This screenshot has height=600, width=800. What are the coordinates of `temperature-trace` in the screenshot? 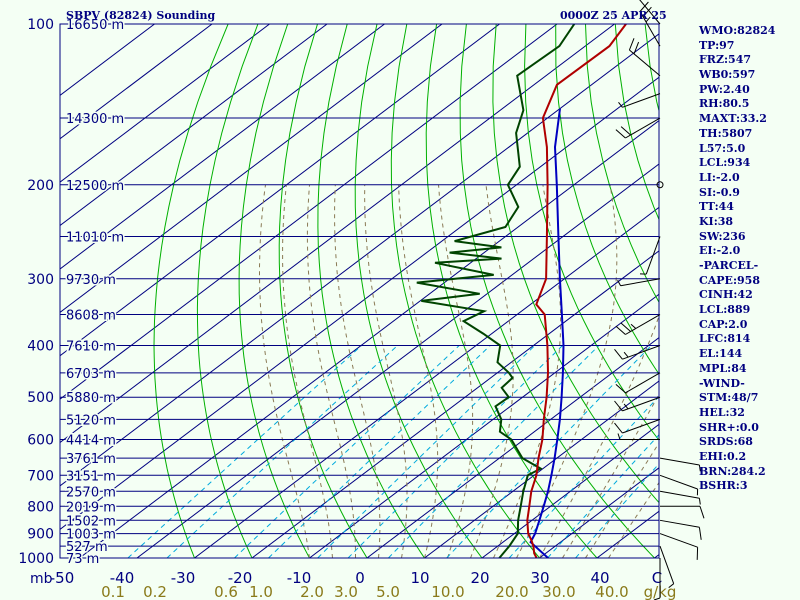 It's located at (576, 291).